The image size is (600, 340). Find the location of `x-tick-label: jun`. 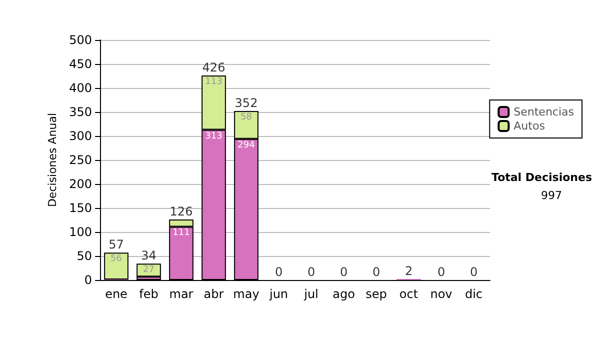

x-tick-label: jun is located at coordinates (278, 294).